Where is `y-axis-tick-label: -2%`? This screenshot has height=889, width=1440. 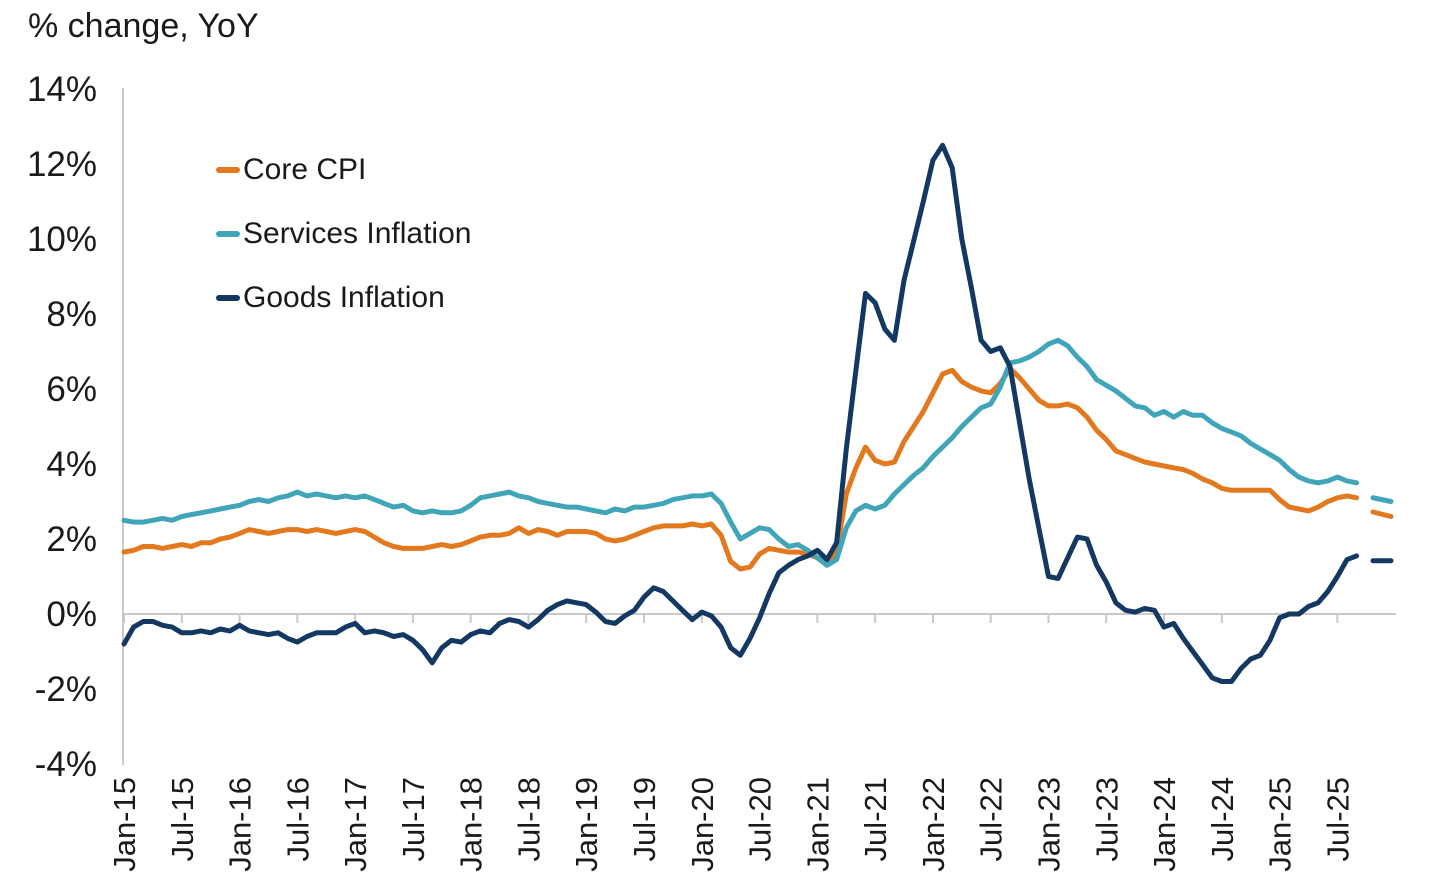 y-axis-tick-label: -2% is located at coordinates (66, 689).